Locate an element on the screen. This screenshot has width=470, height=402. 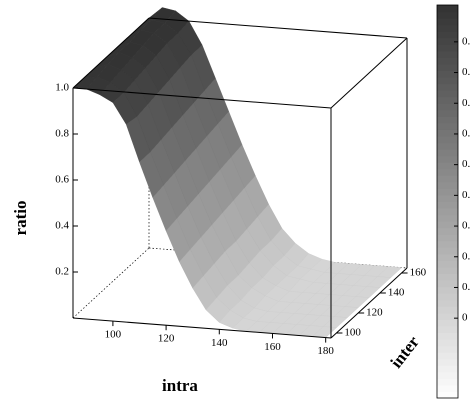
x-tick-label: 120 is located at coordinates (166, 339).